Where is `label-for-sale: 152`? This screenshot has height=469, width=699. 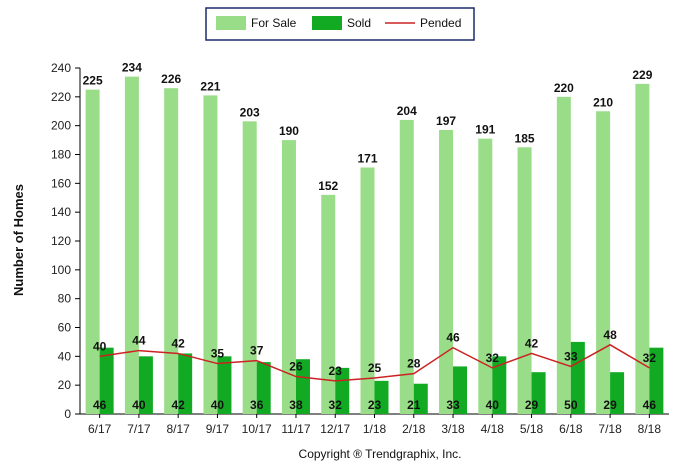
label-for-sale: 152 is located at coordinates (328, 186).